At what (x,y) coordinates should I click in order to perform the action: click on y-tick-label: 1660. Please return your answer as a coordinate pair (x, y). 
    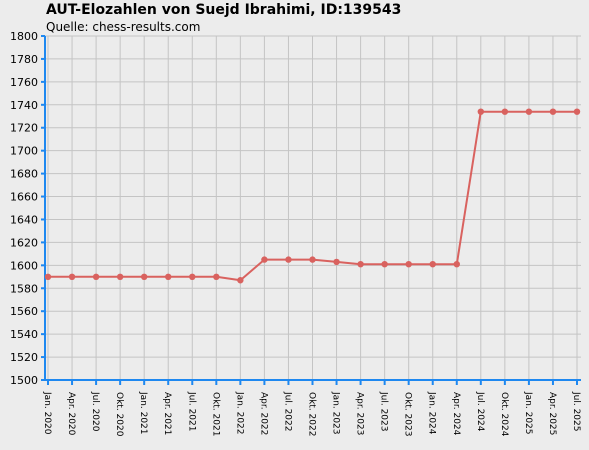
    Looking at the image, I should click on (24, 197).